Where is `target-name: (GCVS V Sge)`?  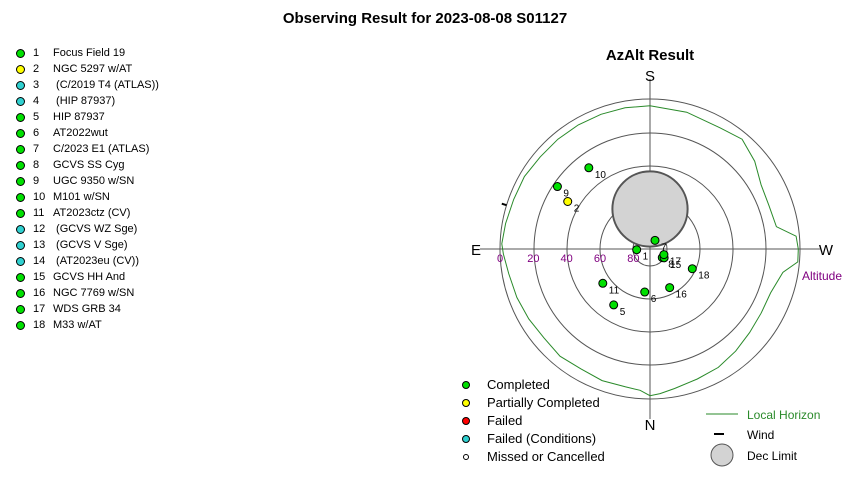
target-name: (GCVS V Sge) is located at coordinates (90, 245).